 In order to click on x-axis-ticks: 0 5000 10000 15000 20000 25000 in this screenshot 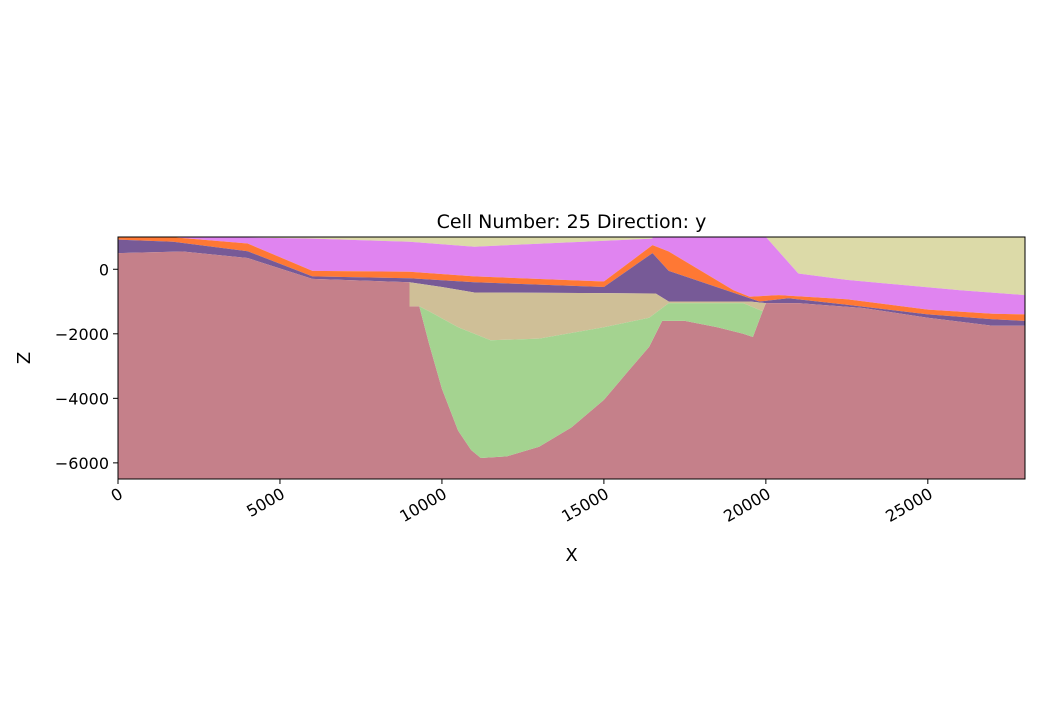, I will do `click(522, 502)`.